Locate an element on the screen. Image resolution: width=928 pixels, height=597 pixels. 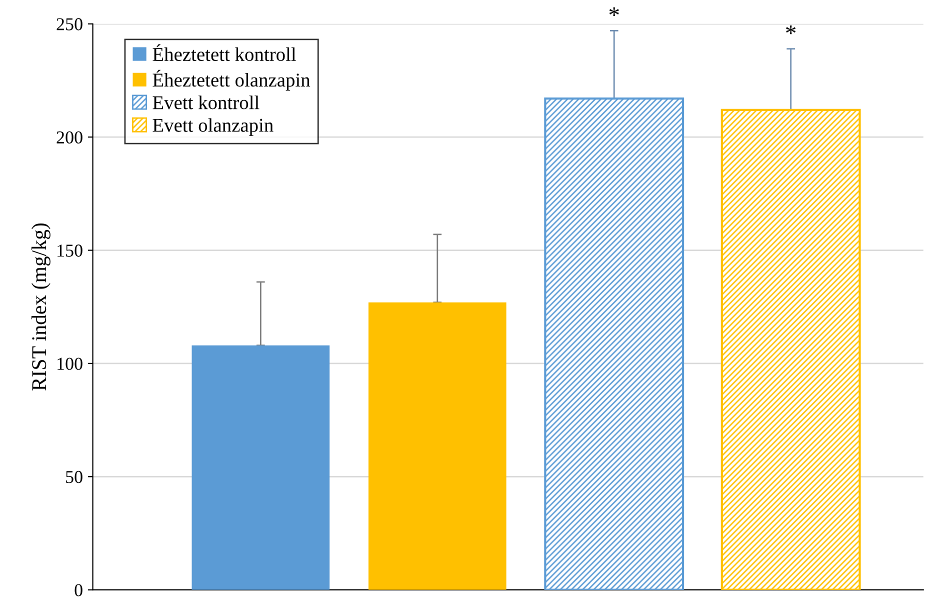
y-tick-label: 200 is located at coordinates (69, 137).